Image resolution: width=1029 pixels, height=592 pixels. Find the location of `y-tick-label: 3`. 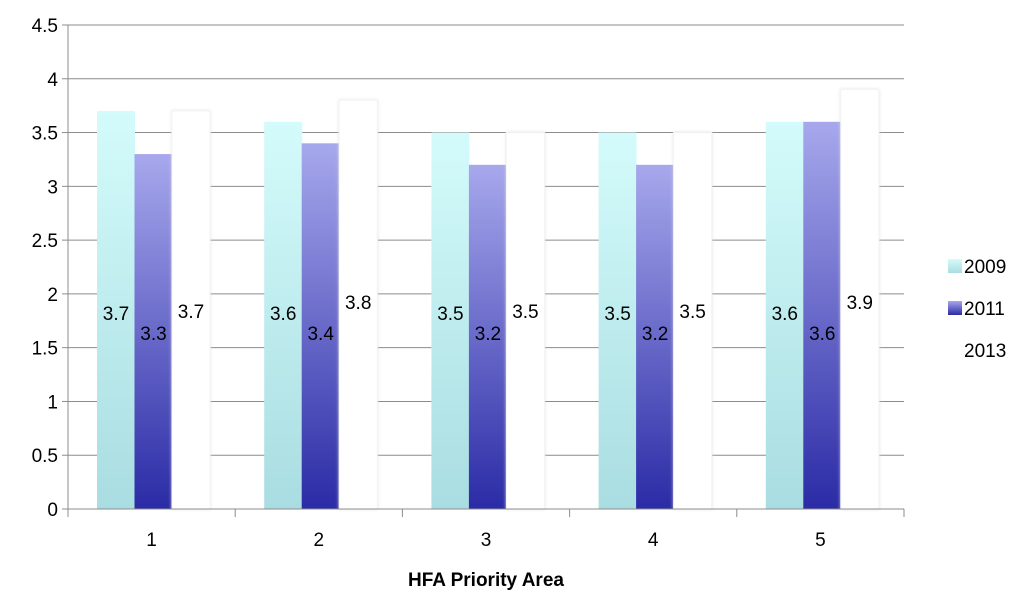

y-tick-label: 3 is located at coordinates (52, 187).